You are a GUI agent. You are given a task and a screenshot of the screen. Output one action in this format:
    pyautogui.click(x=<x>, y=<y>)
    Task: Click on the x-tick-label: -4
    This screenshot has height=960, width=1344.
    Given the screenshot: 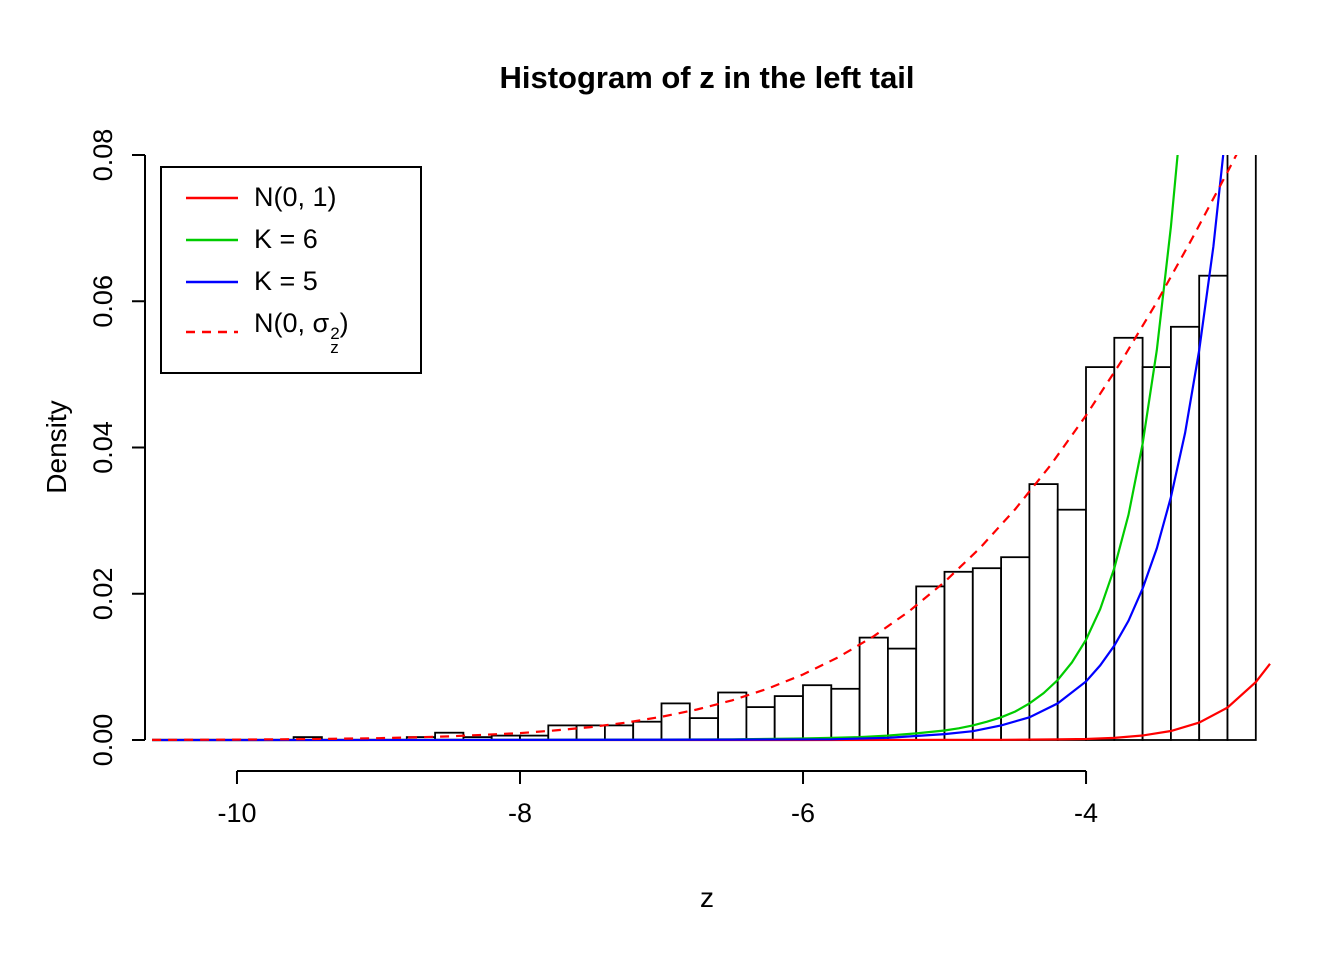 What is the action you would take?
    pyautogui.click(x=1086, y=813)
    